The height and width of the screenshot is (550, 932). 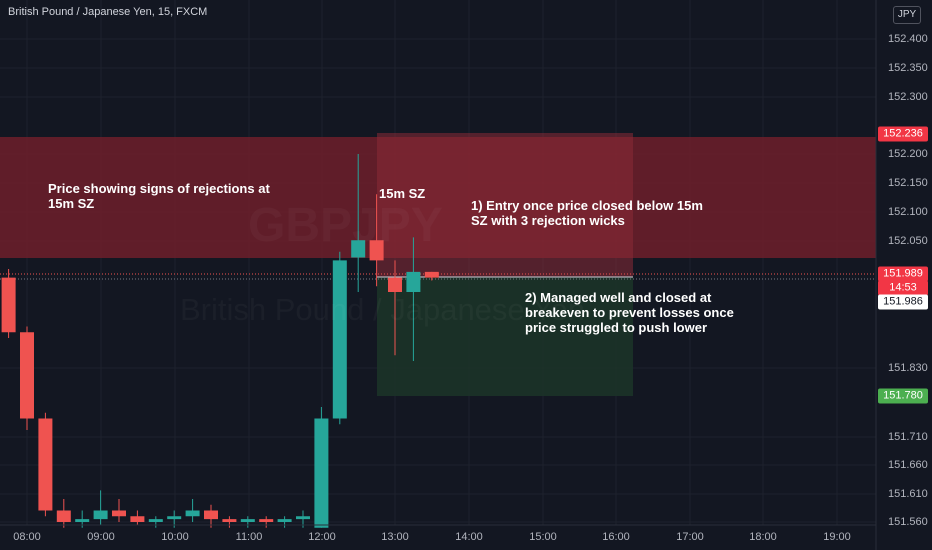 I want to click on y-tick-label: 152.150, so click(x=908, y=183).